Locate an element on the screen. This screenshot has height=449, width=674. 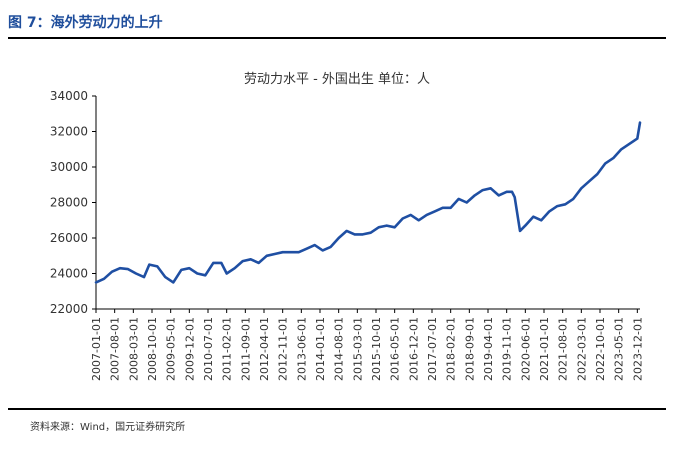
x-tick-label: 2018-09-01 is located at coordinates (469, 349).